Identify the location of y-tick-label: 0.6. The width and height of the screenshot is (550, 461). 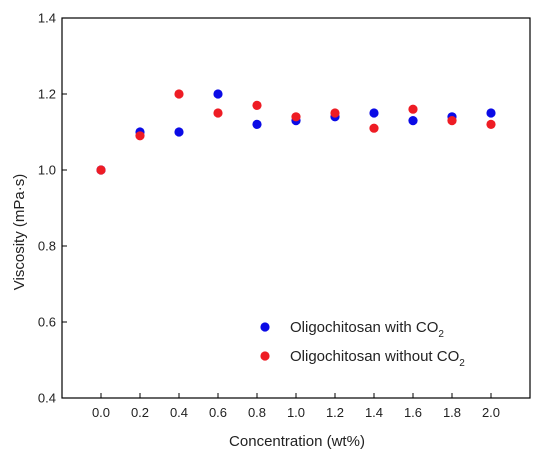
(47, 322).